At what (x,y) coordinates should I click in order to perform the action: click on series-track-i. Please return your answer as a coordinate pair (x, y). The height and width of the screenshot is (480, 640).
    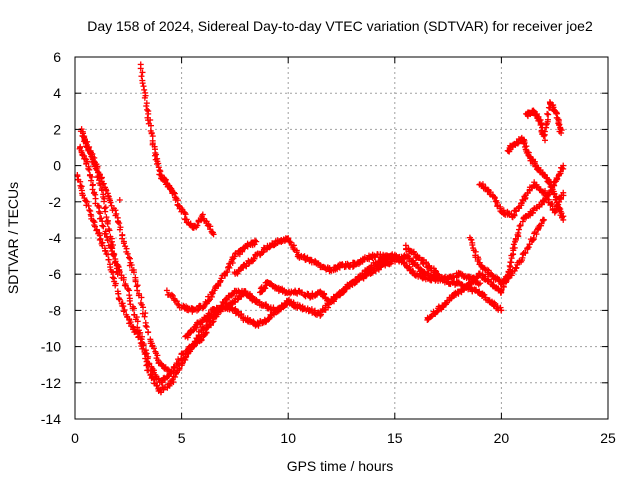
    Looking at the image, I should click on (349, 278).